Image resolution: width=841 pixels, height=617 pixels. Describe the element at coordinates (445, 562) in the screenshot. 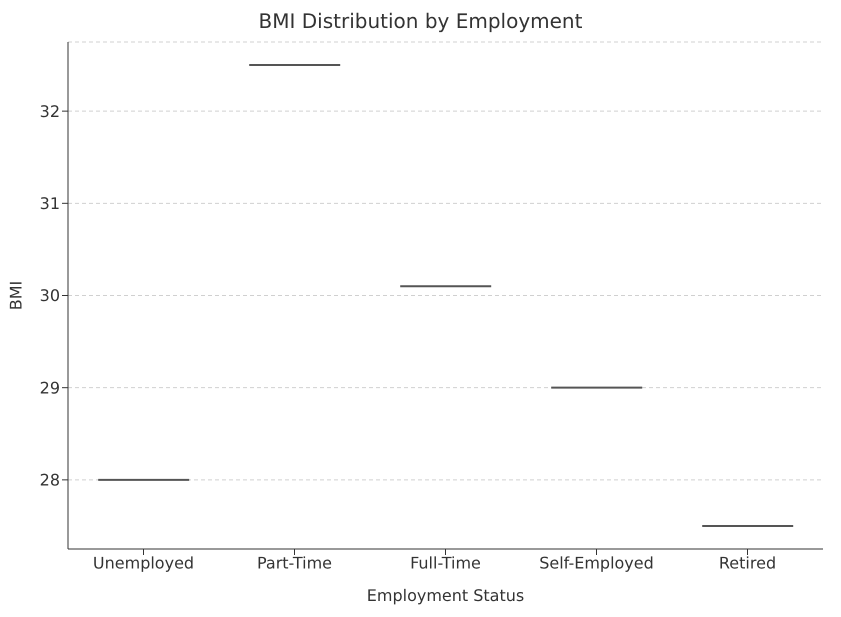

I see `x-tick-label: Full-Time` at that location.